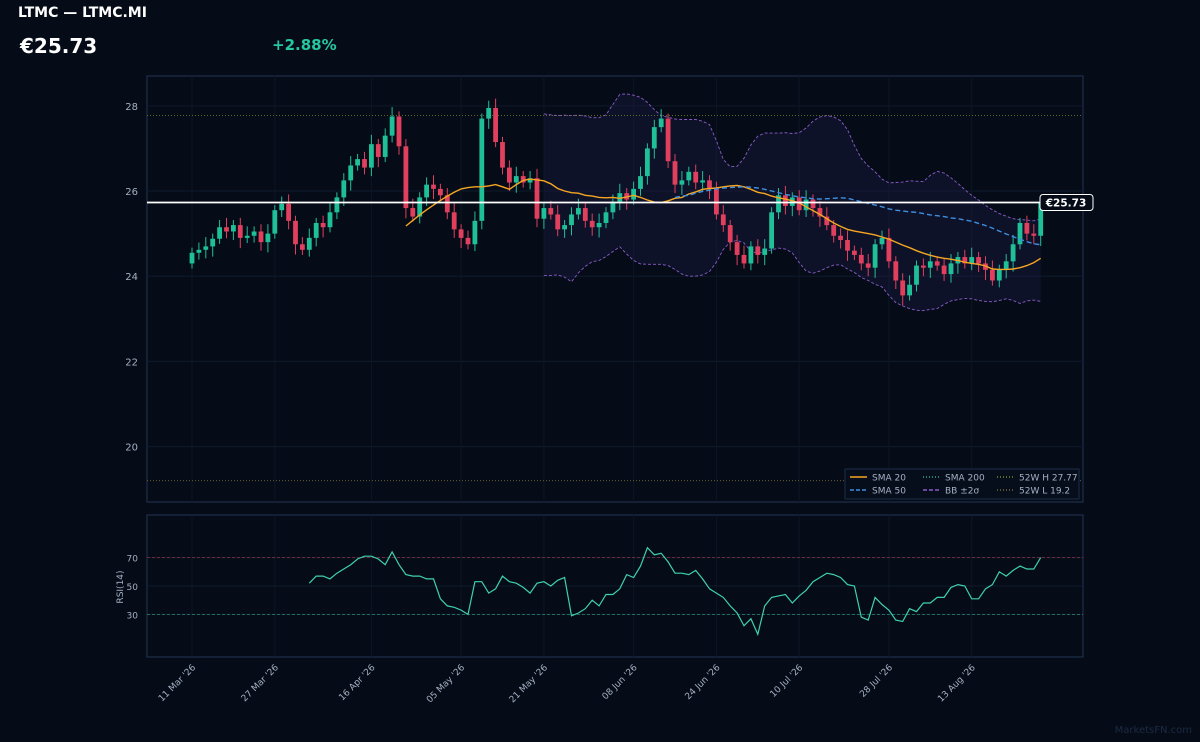 The width and height of the screenshot is (1200, 742). Describe the element at coordinates (131, 362) in the screenshot. I see `price-y-tick-label: 22` at that location.